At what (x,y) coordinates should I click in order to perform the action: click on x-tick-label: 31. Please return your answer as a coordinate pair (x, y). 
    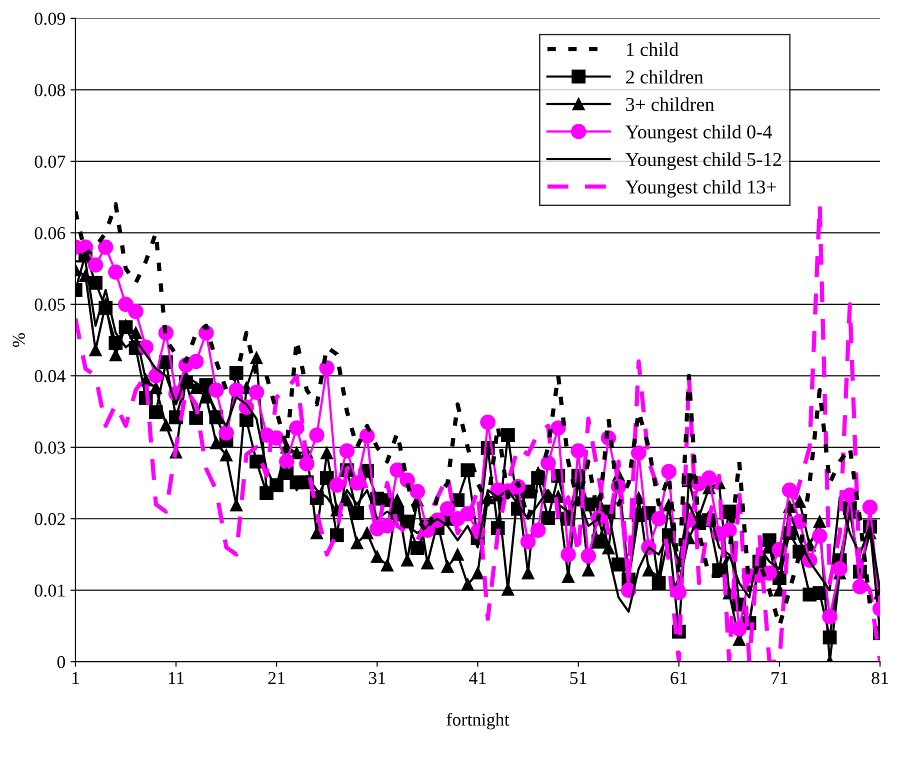
    Looking at the image, I should click on (377, 678).